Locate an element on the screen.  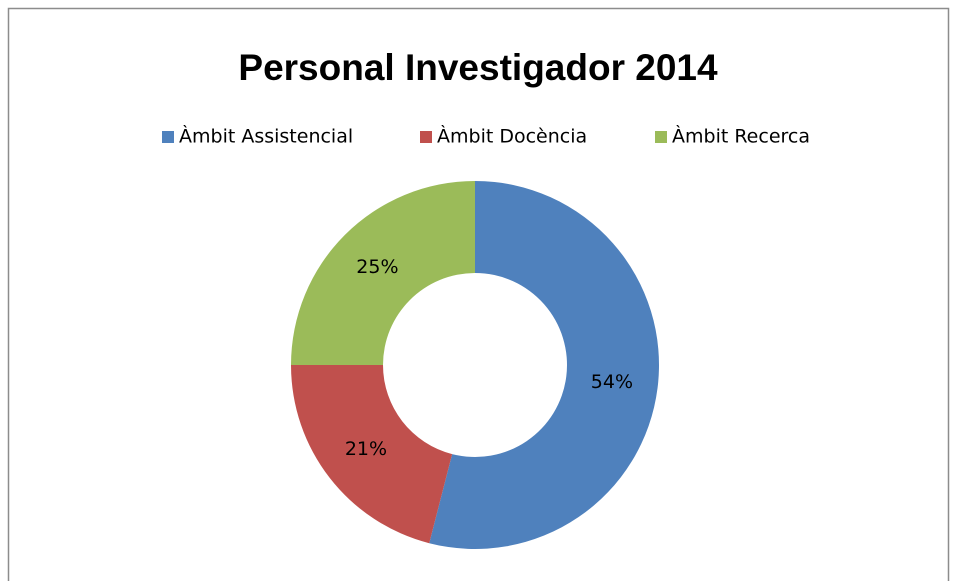
legend-label: Àmbit Assistencial is located at coordinates (266, 136).